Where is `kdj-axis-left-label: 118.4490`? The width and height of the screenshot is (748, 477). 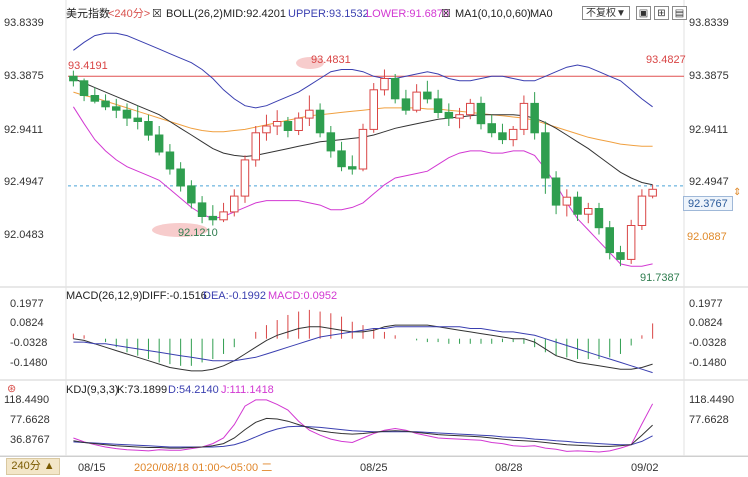
kdj-axis-left-label: 118.4490 is located at coordinates (27, 400).